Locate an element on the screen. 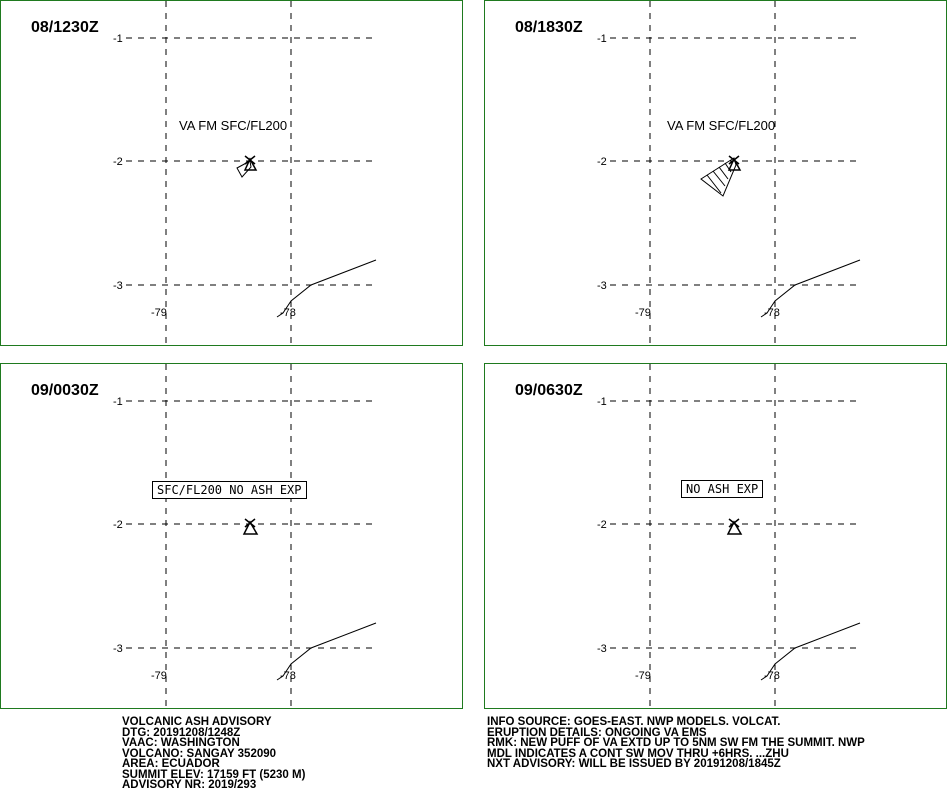  advisory-line: DTG: 20191208/1248Z is located at coordinates (181, 732).